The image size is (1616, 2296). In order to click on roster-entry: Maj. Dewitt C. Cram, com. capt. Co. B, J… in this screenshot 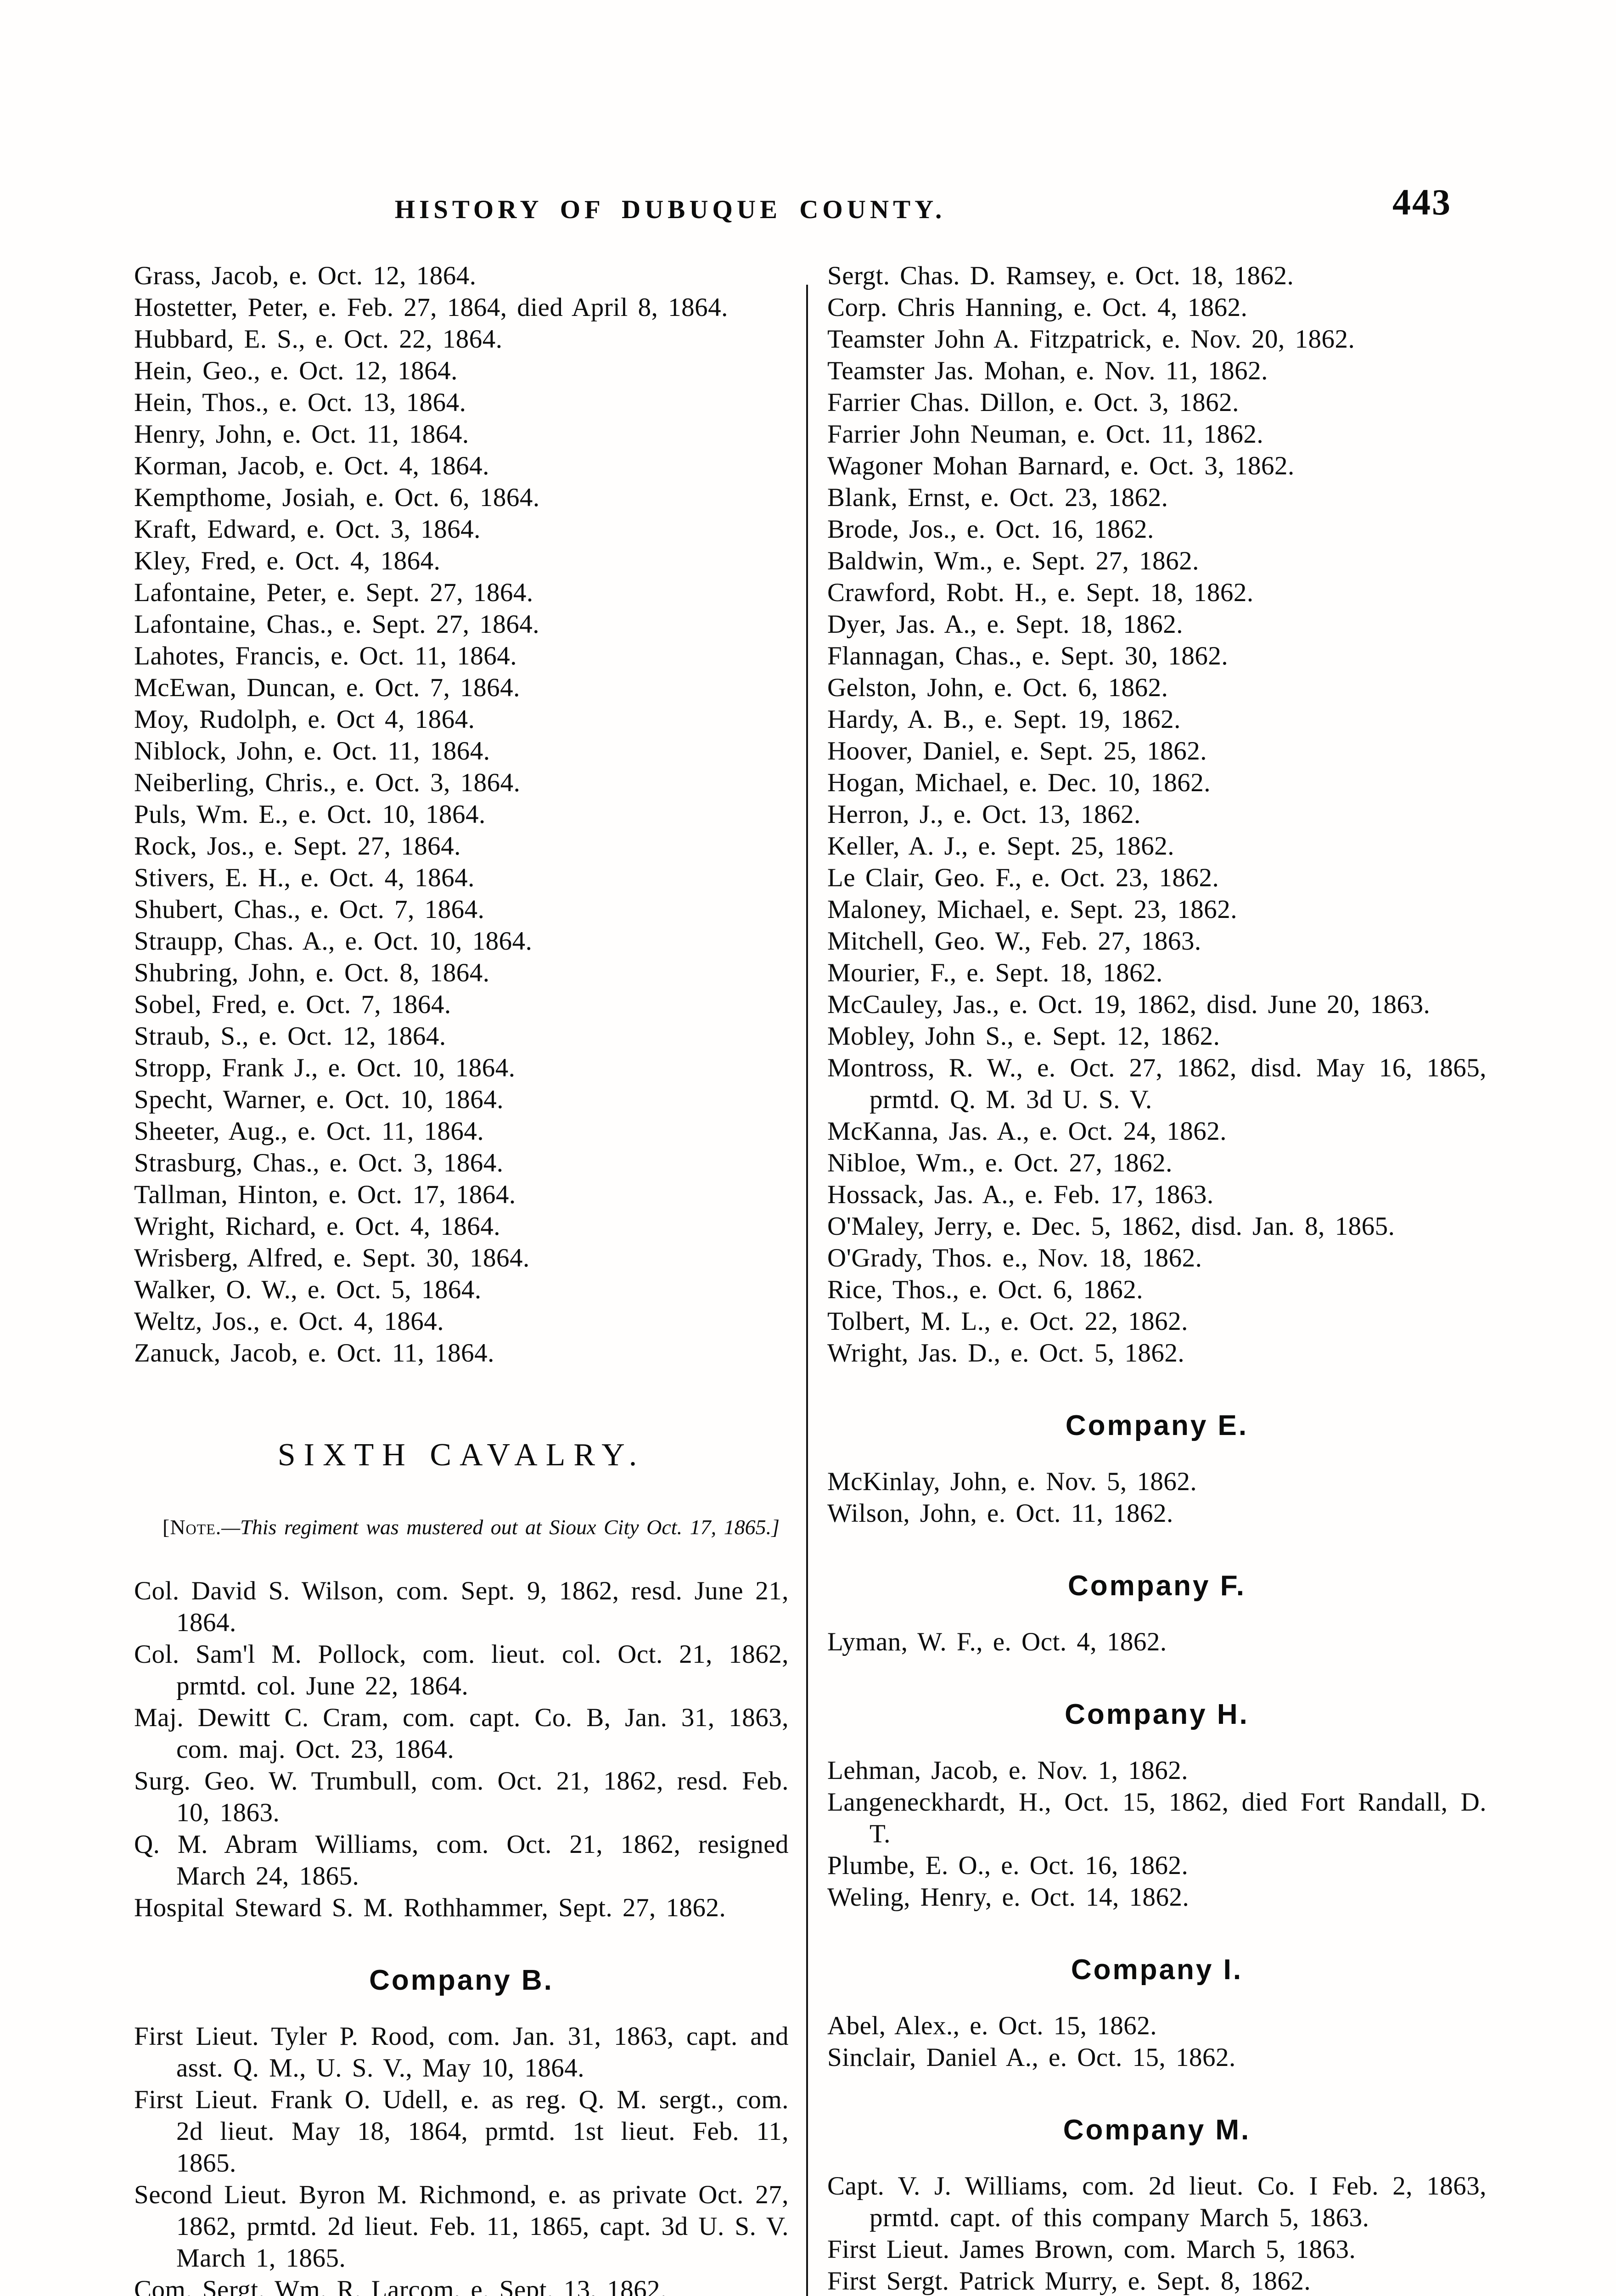, I will do `click(462, 1733)`.